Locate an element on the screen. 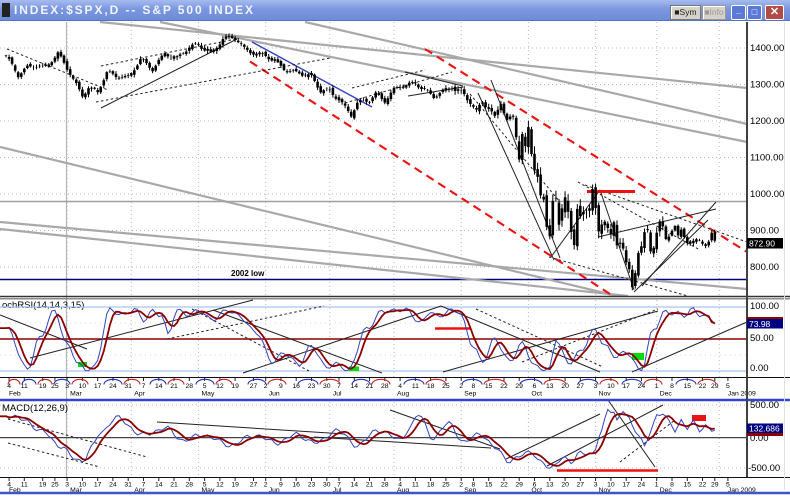  svg-text: 132.686 is located at coordinates (764, 429).